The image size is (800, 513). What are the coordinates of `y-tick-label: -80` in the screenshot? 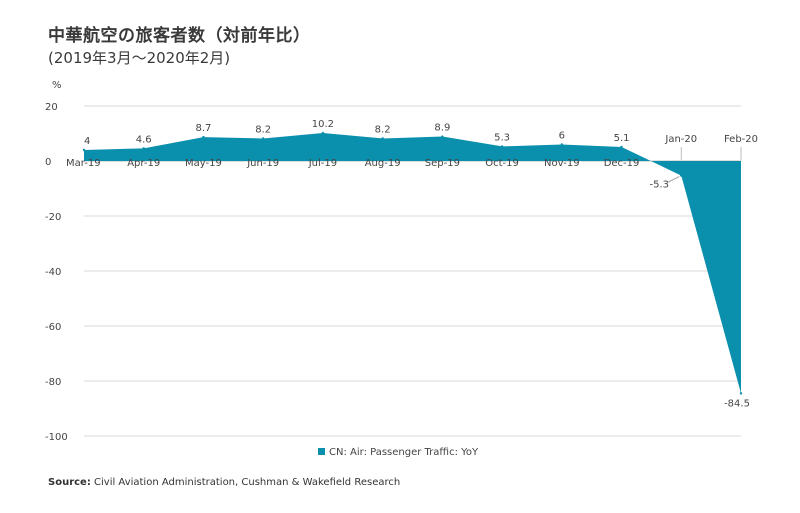 It's located at (53, 382).